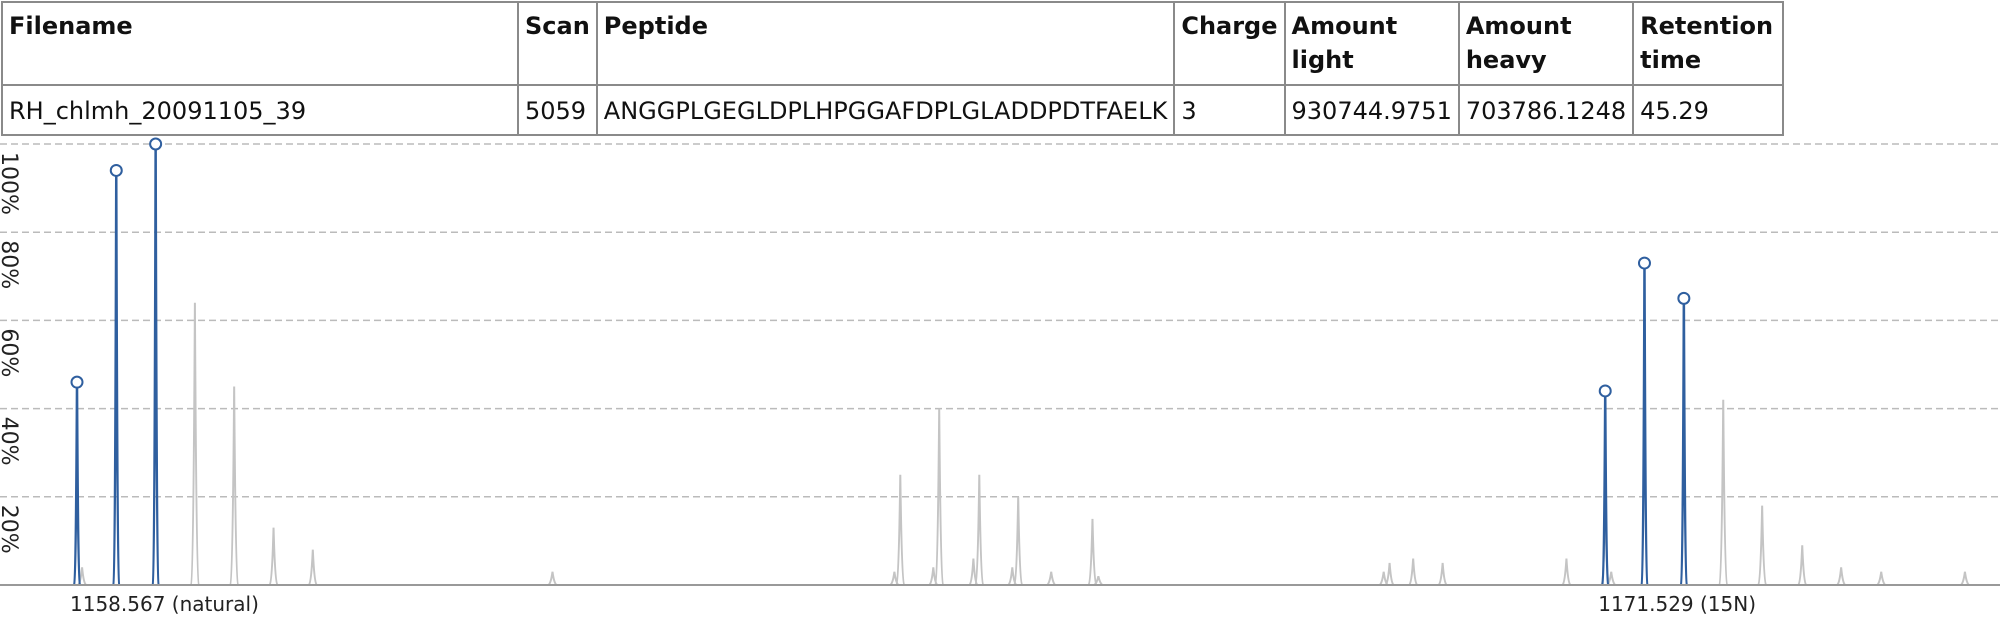 This screenshot has width=2000, height=620. I want to click on x-axis-label: 1171.529 (15N), so click(1677, 604).